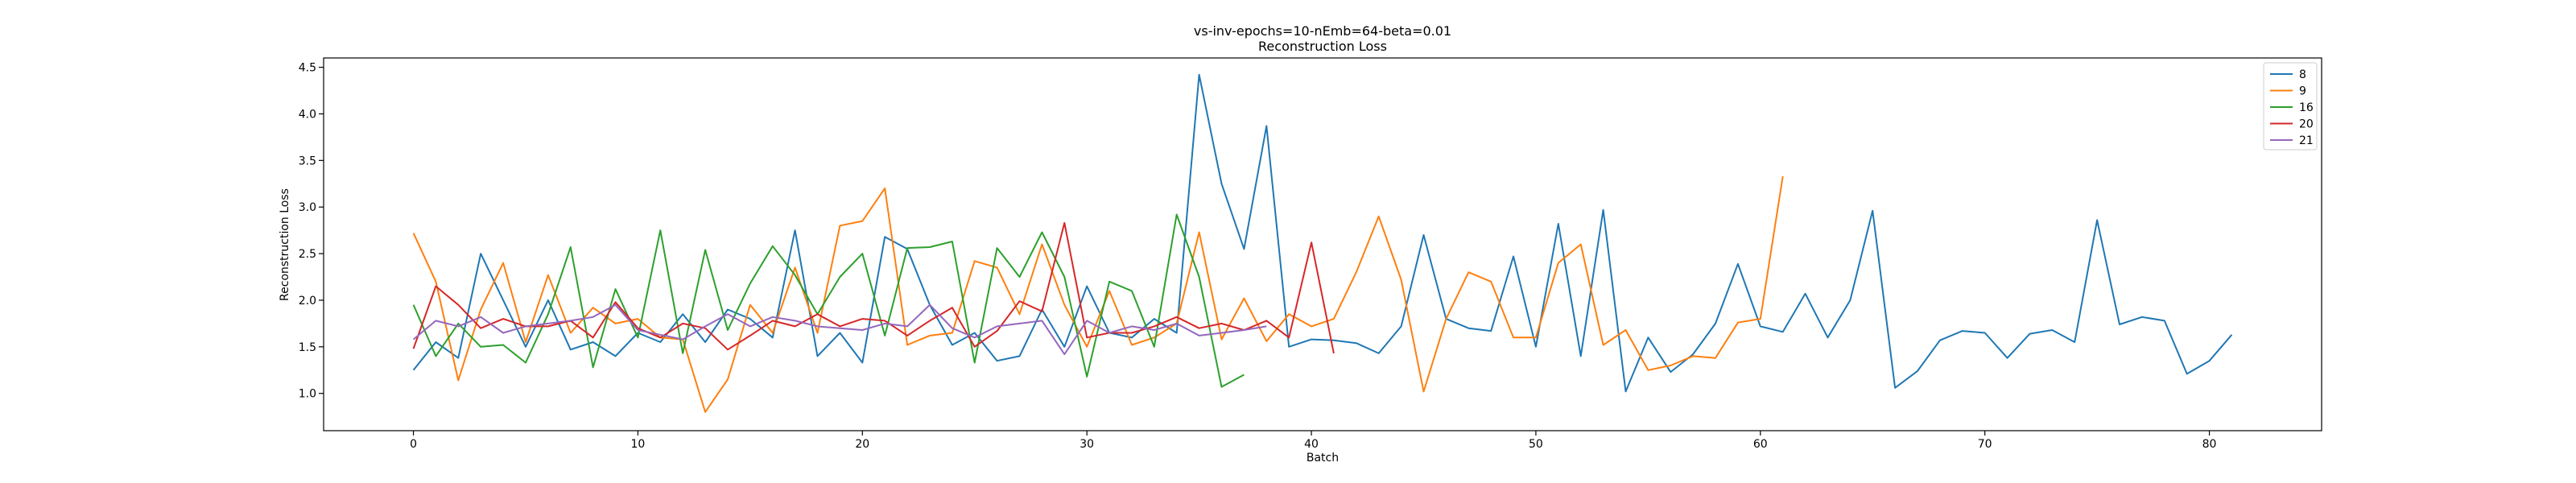 The height and width of the screenshot is (483, 2576). I want to click on y-tick-label: 1.0, so click(307, 394).